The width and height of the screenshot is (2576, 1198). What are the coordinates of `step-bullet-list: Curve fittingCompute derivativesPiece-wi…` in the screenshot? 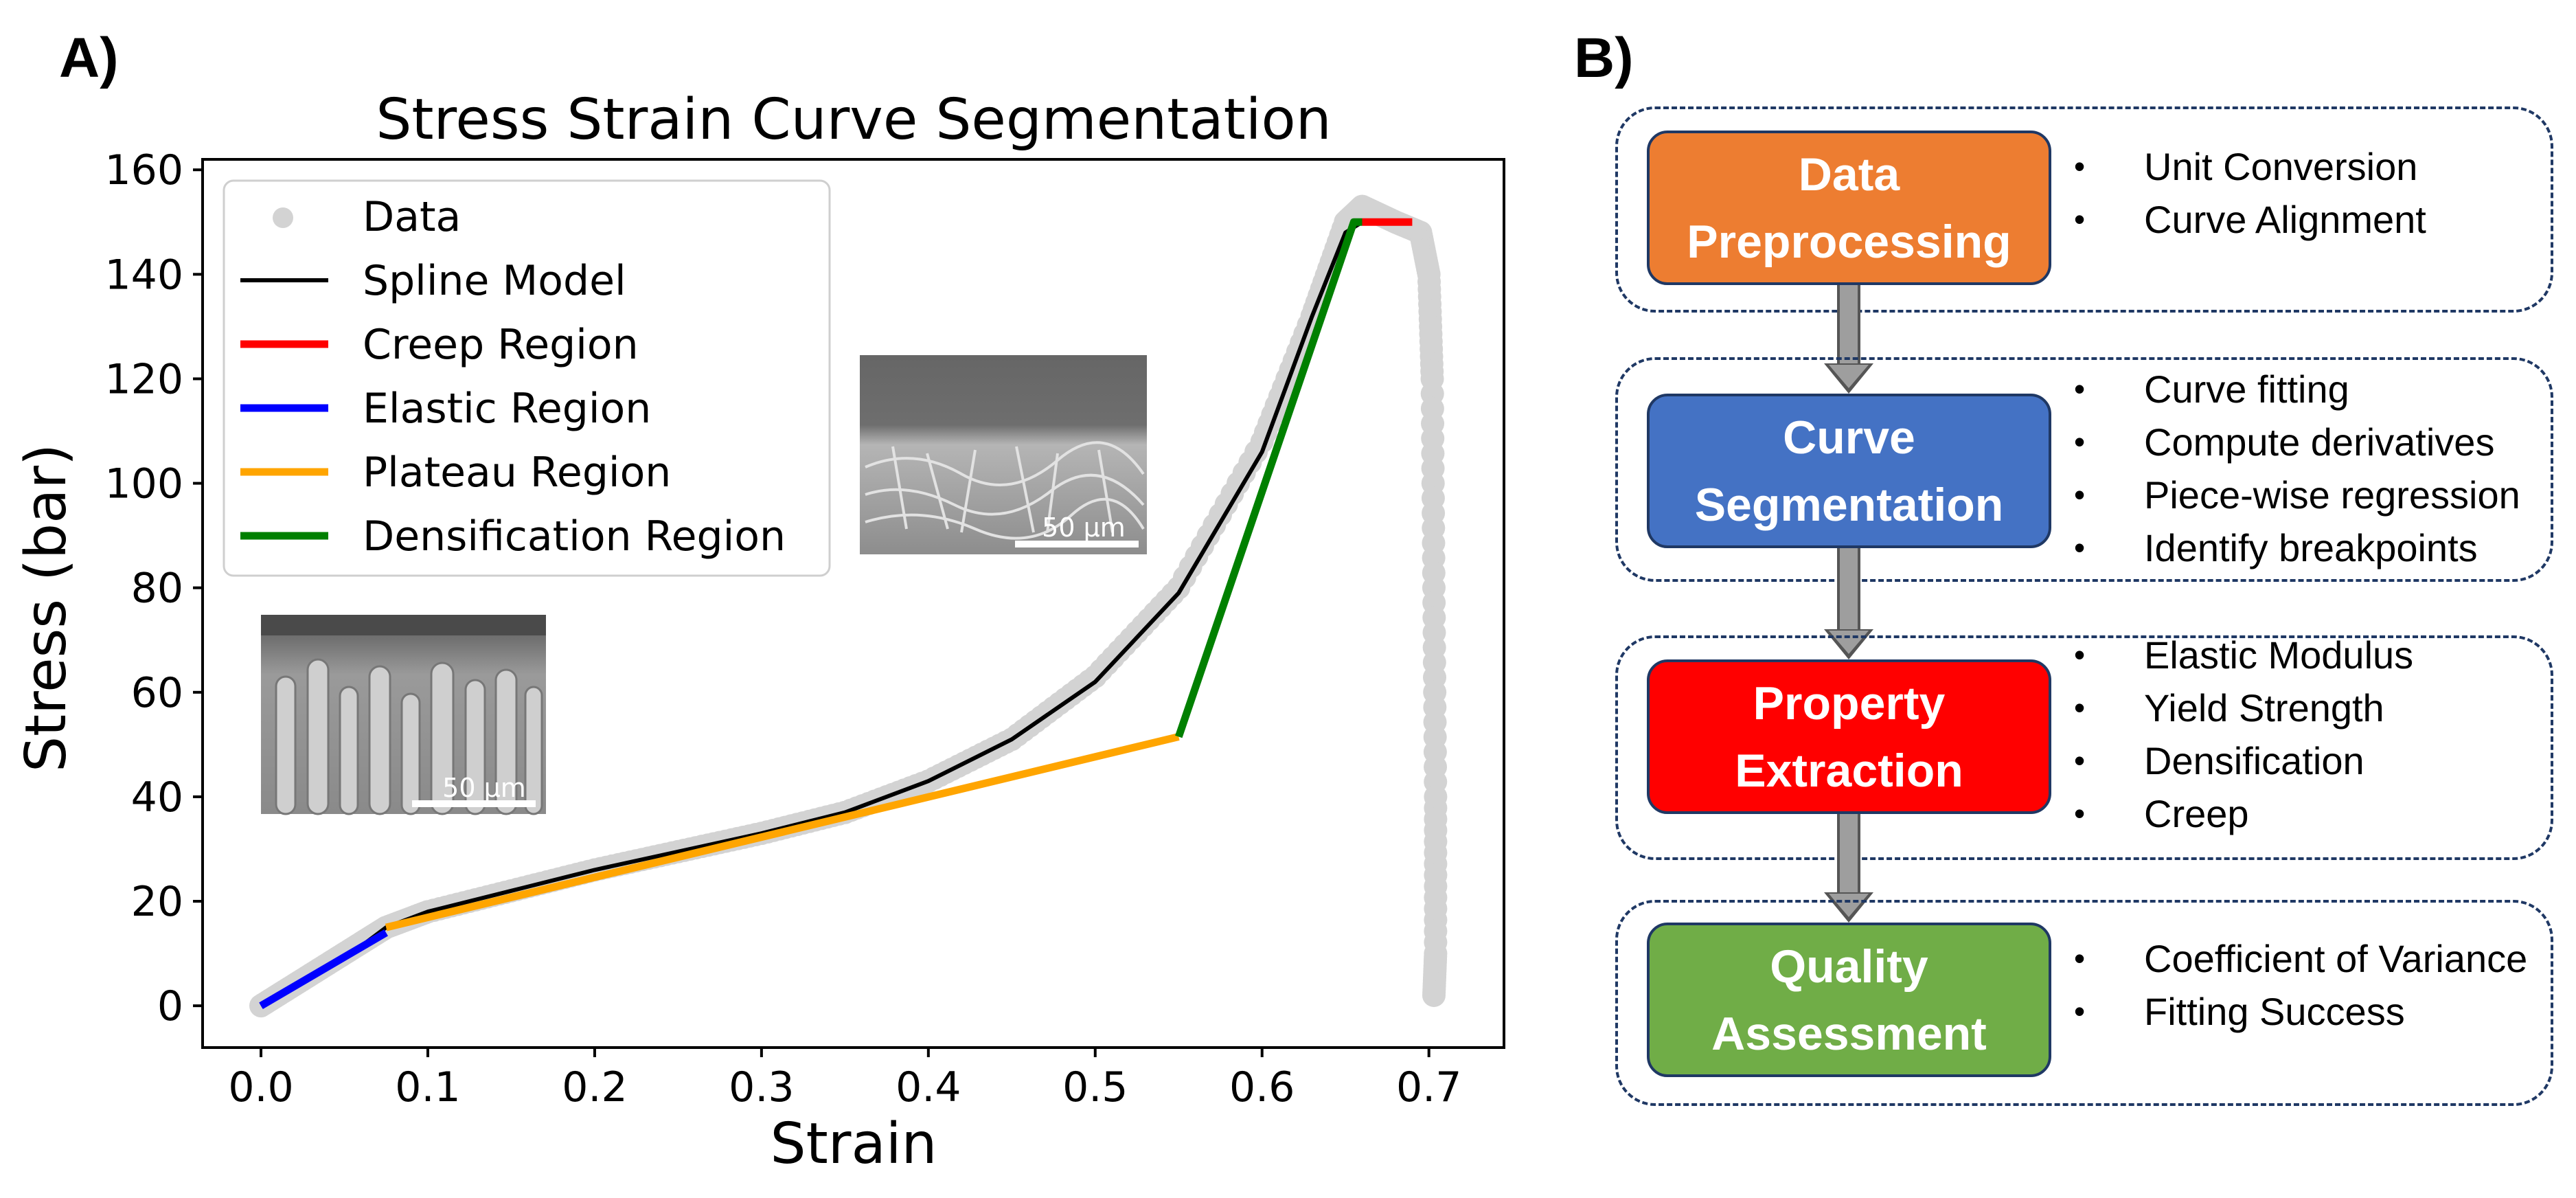 It's located at (2297, 468).